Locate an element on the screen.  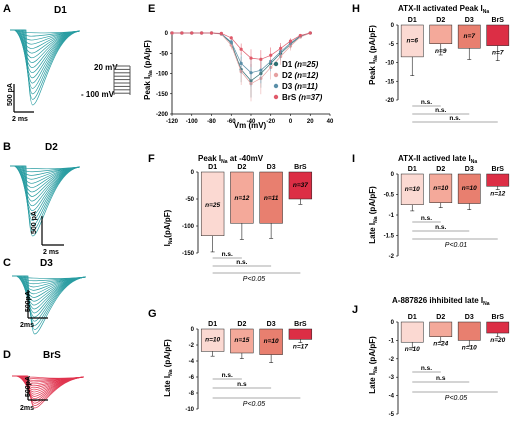
panel-B-title: D2 is located at coordinates (51, 147).